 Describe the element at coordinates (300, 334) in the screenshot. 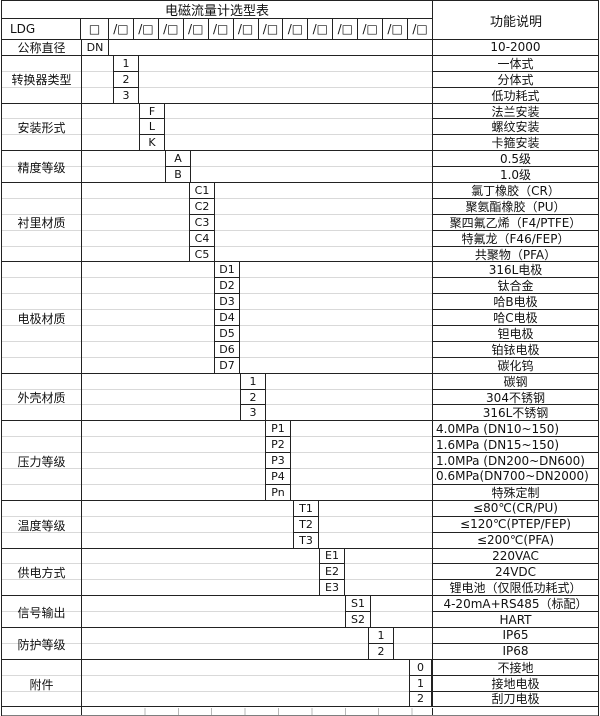

I see `table-row: D5 钽电极` at that location.